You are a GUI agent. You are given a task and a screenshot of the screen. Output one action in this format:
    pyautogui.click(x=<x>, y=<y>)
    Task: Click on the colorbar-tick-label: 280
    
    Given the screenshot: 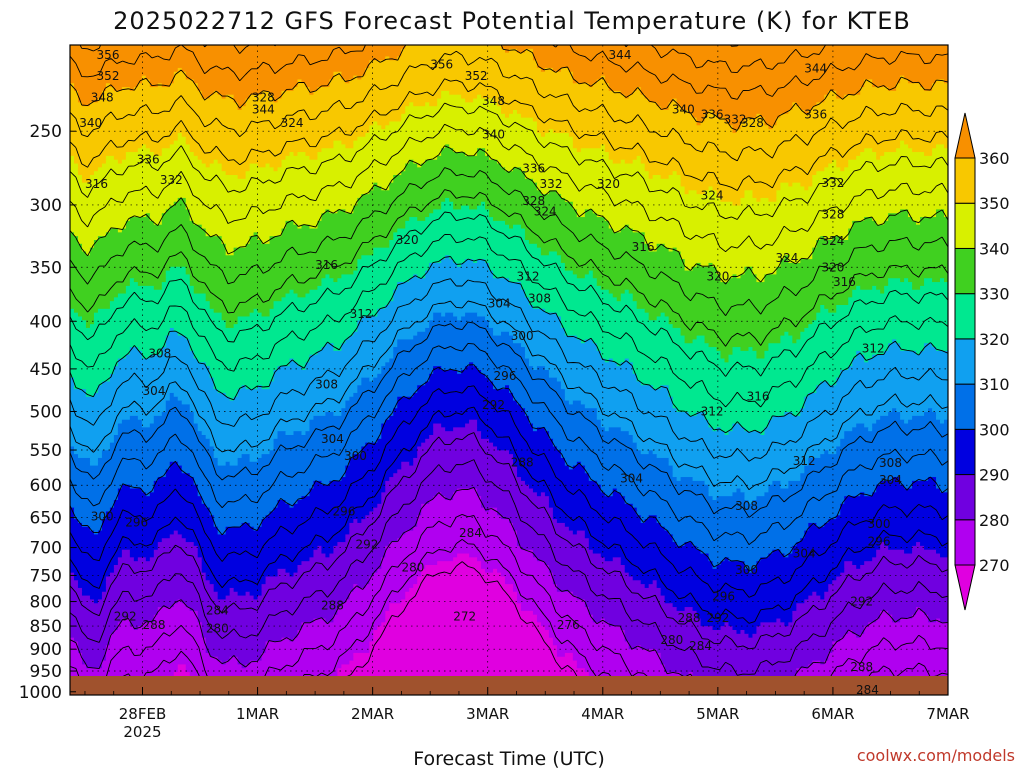 What is the action you would take?
    pyautogui.click(x=994, y=520)
    